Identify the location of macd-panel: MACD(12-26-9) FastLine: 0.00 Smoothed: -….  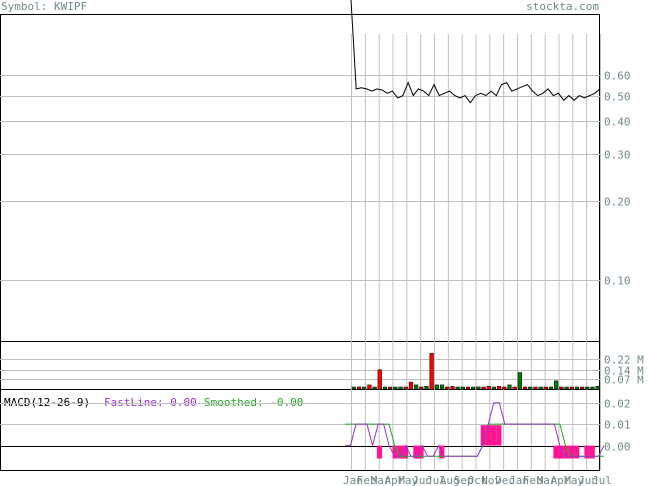
(315, 427).